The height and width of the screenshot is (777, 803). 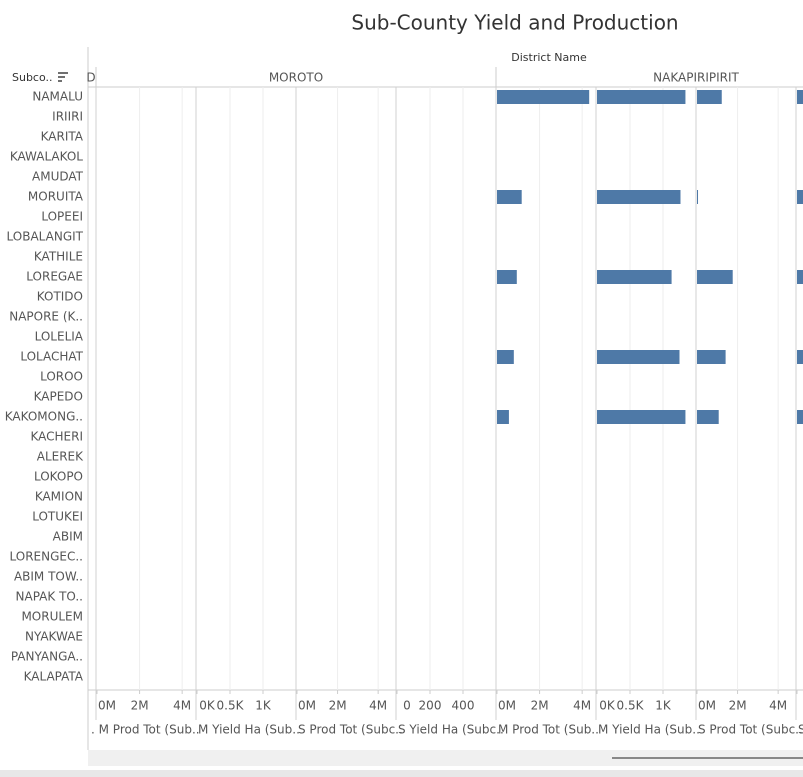 What do you see at coordinates (47, 657) in the screenshot?
I see `row-label: PANYANGA..` at bounding box center [47, 657].